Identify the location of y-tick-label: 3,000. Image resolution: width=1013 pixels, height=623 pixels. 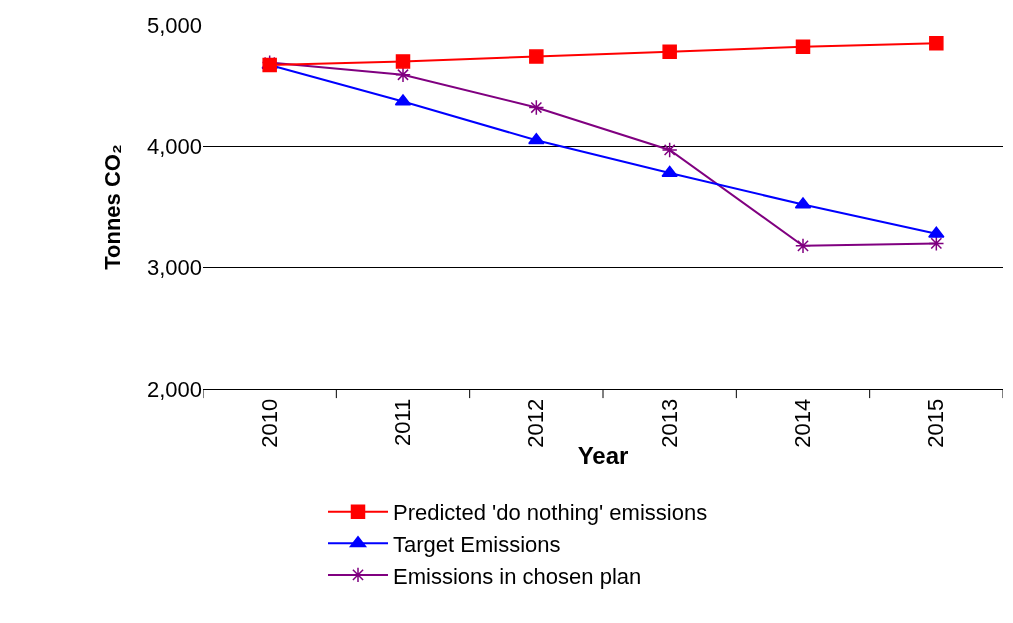
(174, 268).